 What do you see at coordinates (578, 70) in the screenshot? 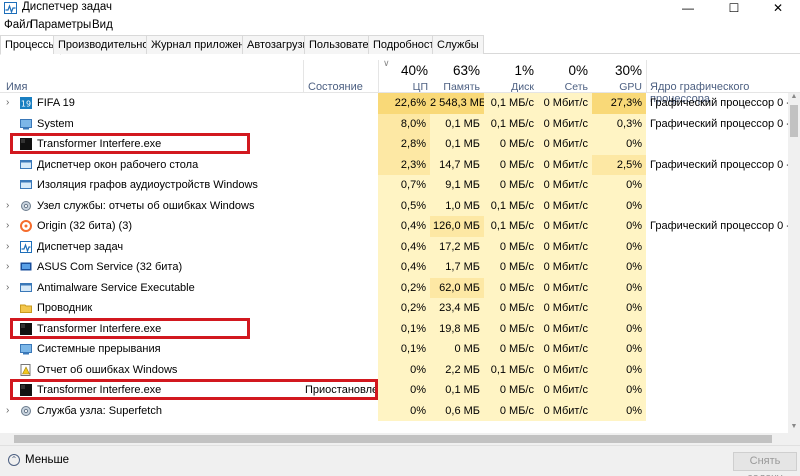
I see `col-network-pct: 0%` at bounding box center [578, 70].